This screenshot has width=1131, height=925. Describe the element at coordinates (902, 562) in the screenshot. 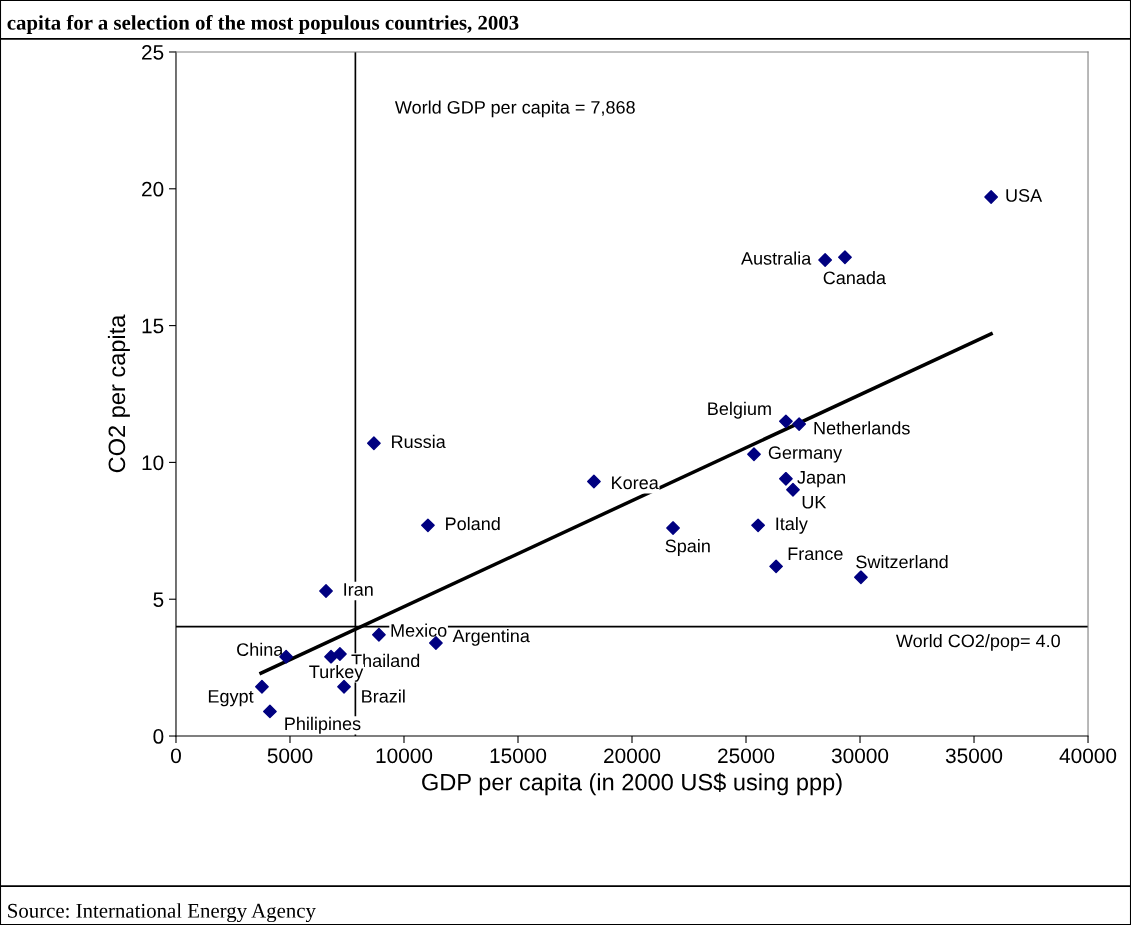

I see `annotation: Switzerland` at that location.